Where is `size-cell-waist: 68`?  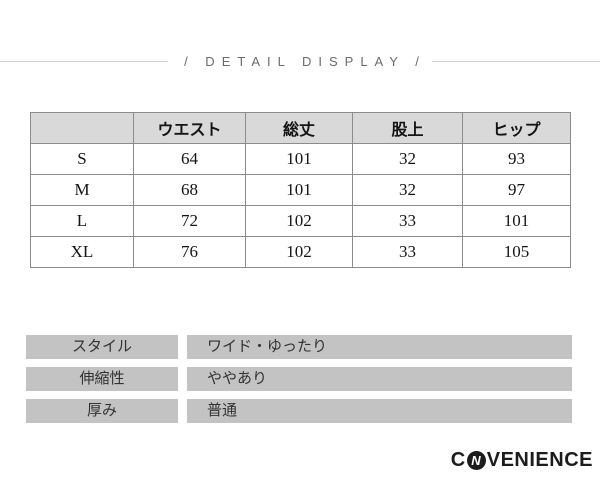 size-cell-waist: 68 is located at coordinates (189, 190).